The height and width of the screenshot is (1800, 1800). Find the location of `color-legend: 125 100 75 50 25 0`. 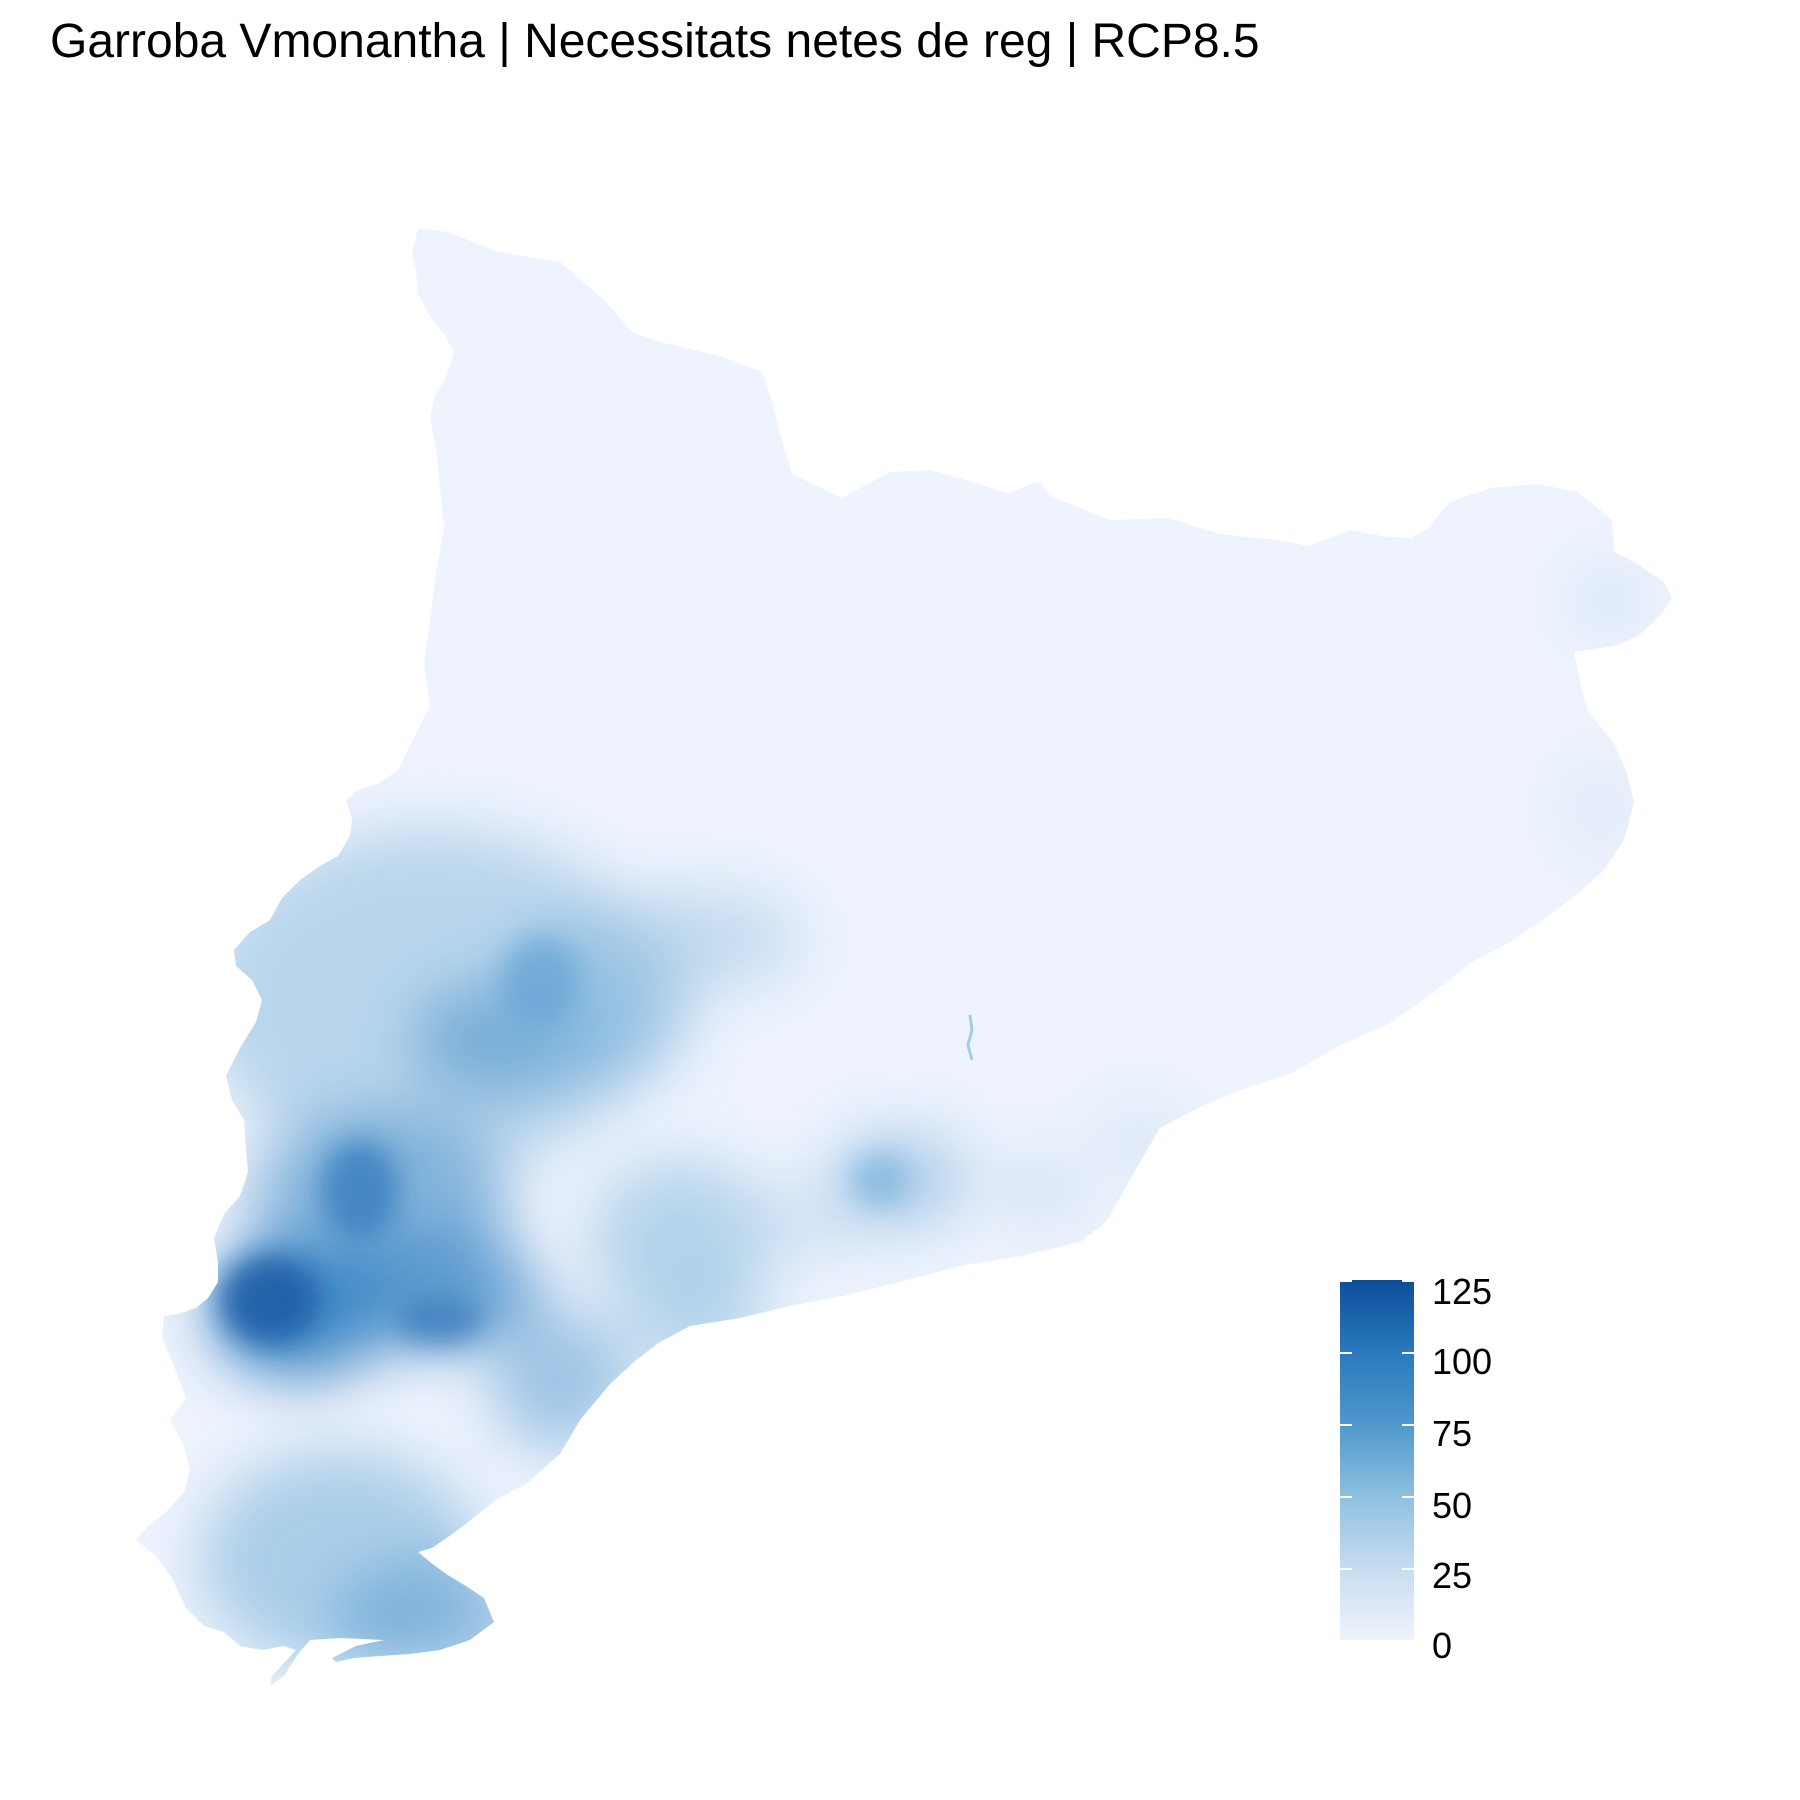

color-legend: 125 100 75 50 25 0 is located at coordinates (1440, 1468).